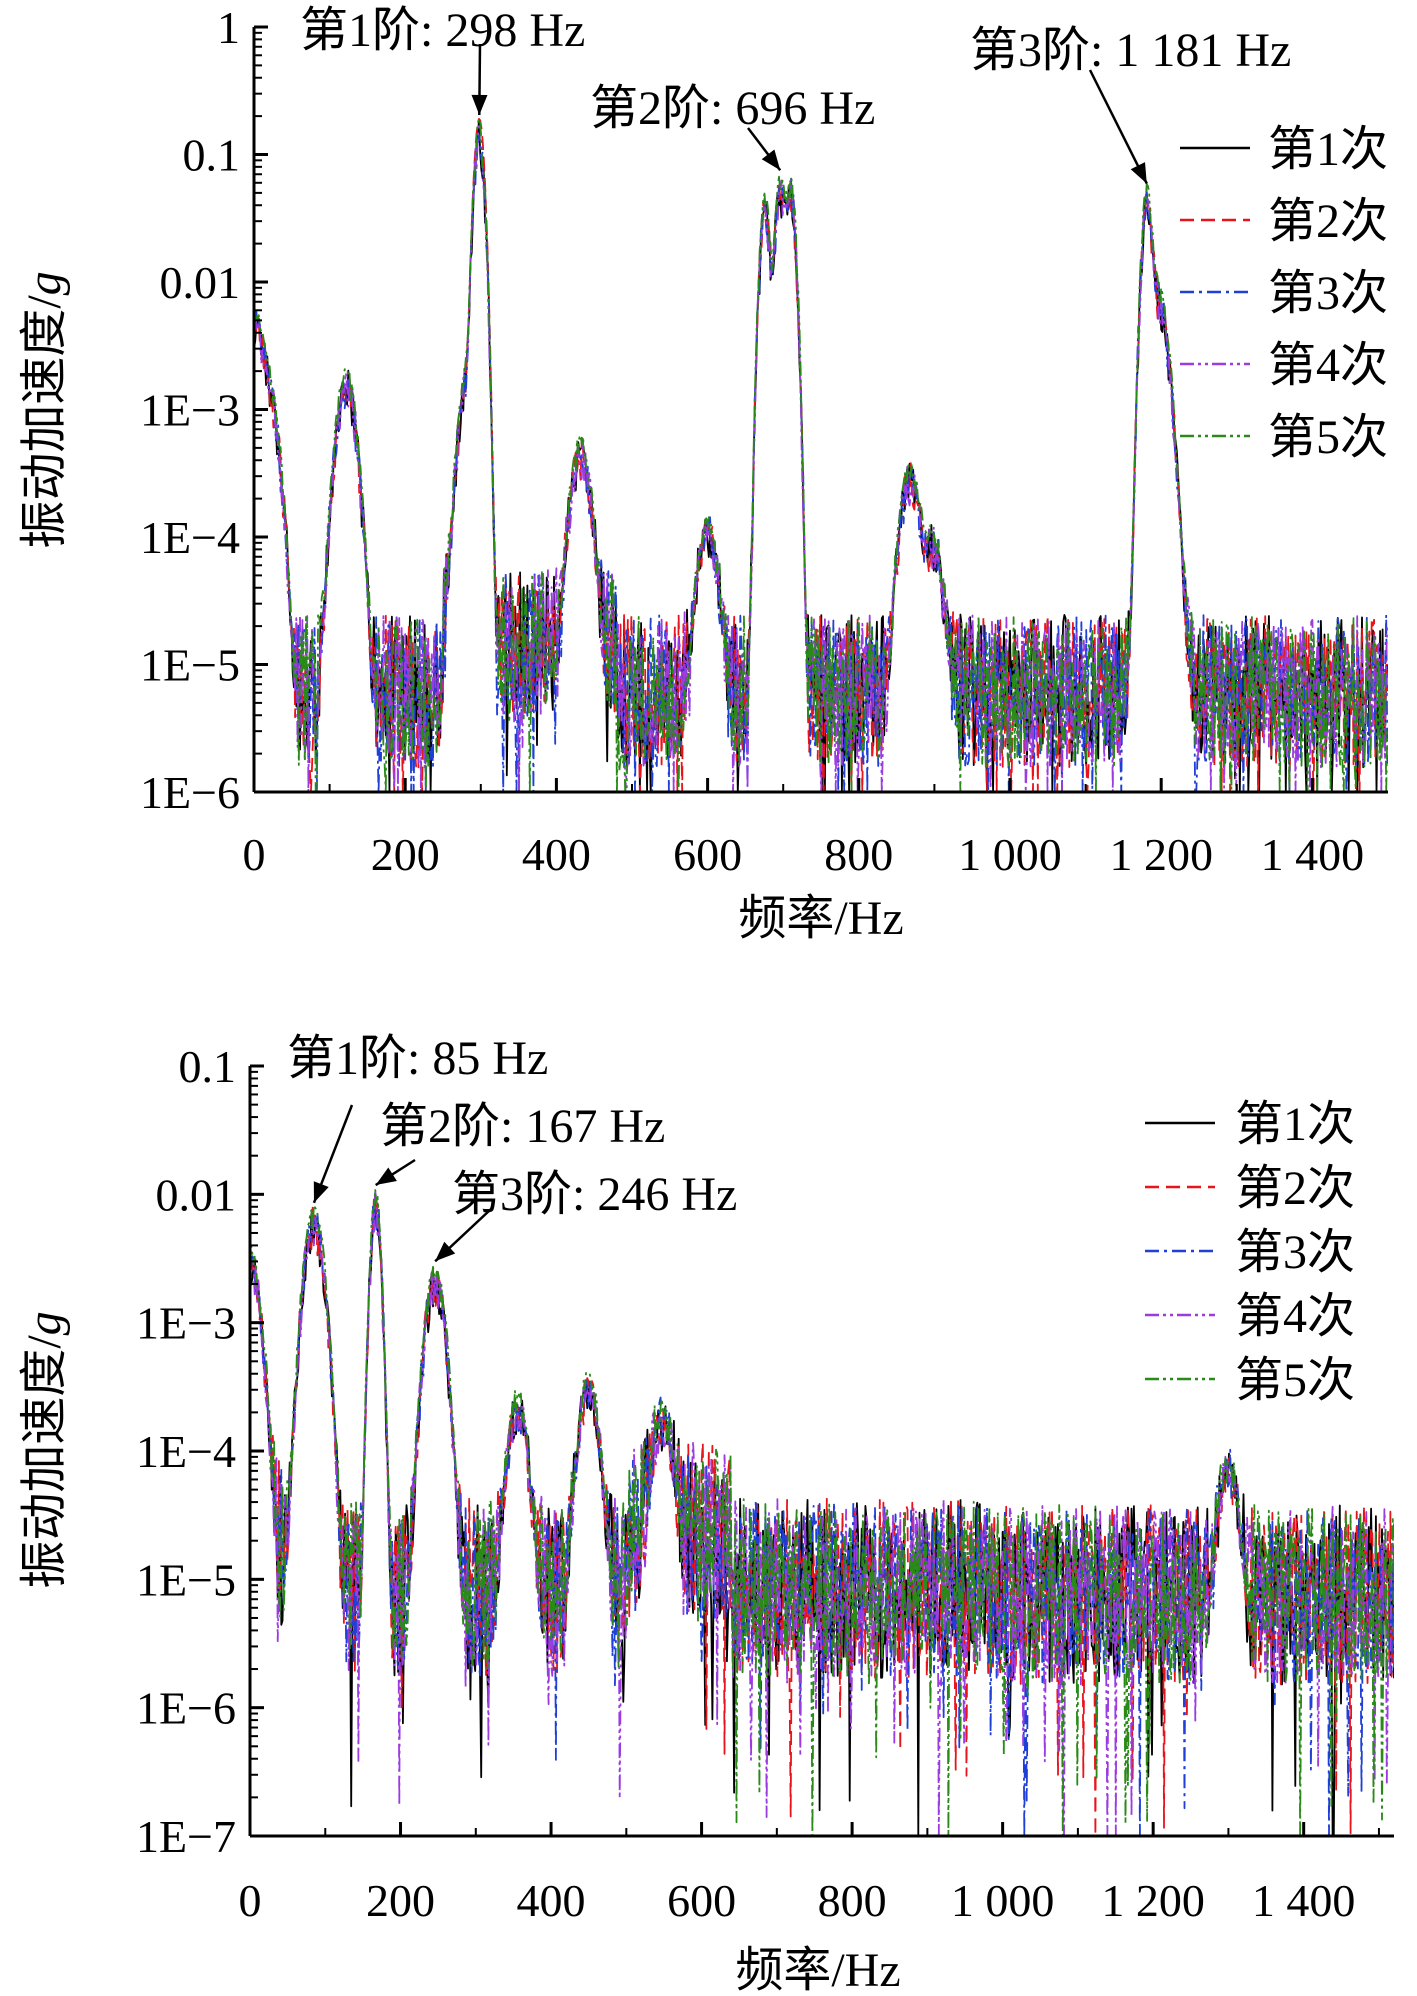 The height and width of the screenshot is (1996, 1417). Describe the element at coordinates (732, 108) in the screenshot. I see `peak-annotation-2: 第2阶: 696 Hz` at that location.